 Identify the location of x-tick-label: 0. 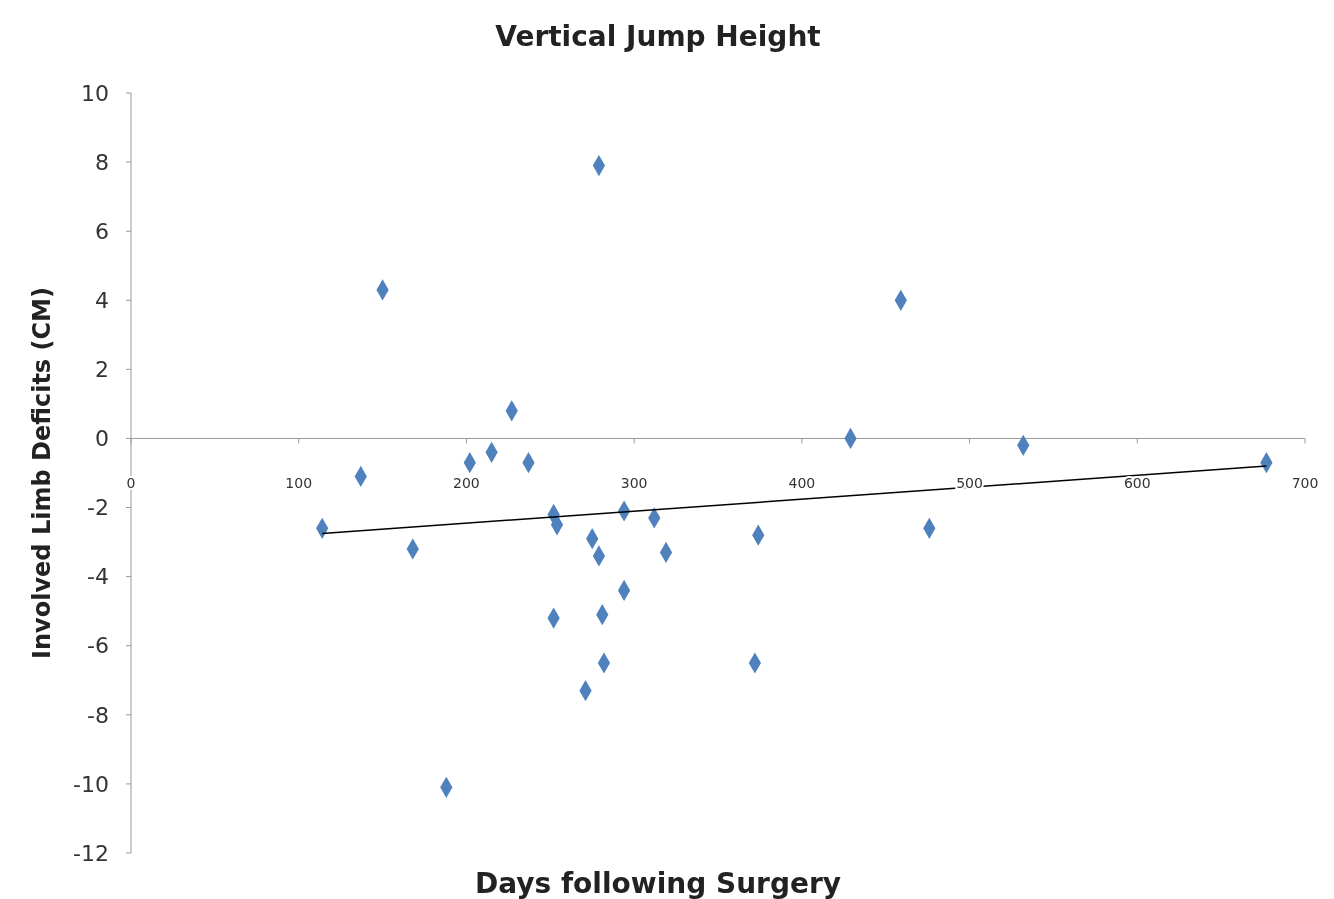
(131, 483).